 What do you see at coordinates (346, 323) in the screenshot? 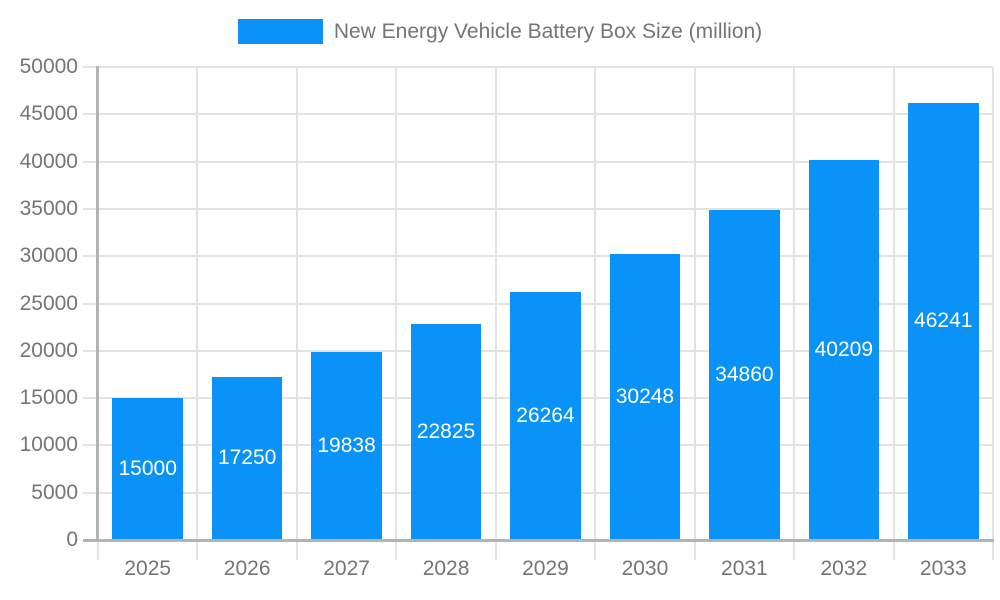
I see `bar-column: 19838 2027` at bounding box center [346, 323].